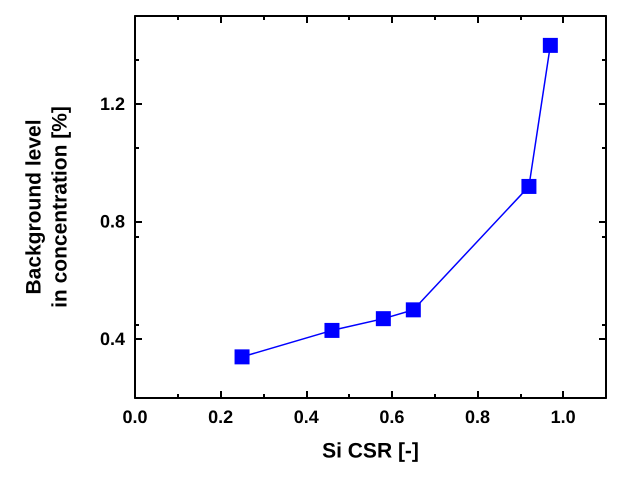 This screenshot has width=617, height=490. I want to click on y-tick-label: 0.4, so click(112, 339).